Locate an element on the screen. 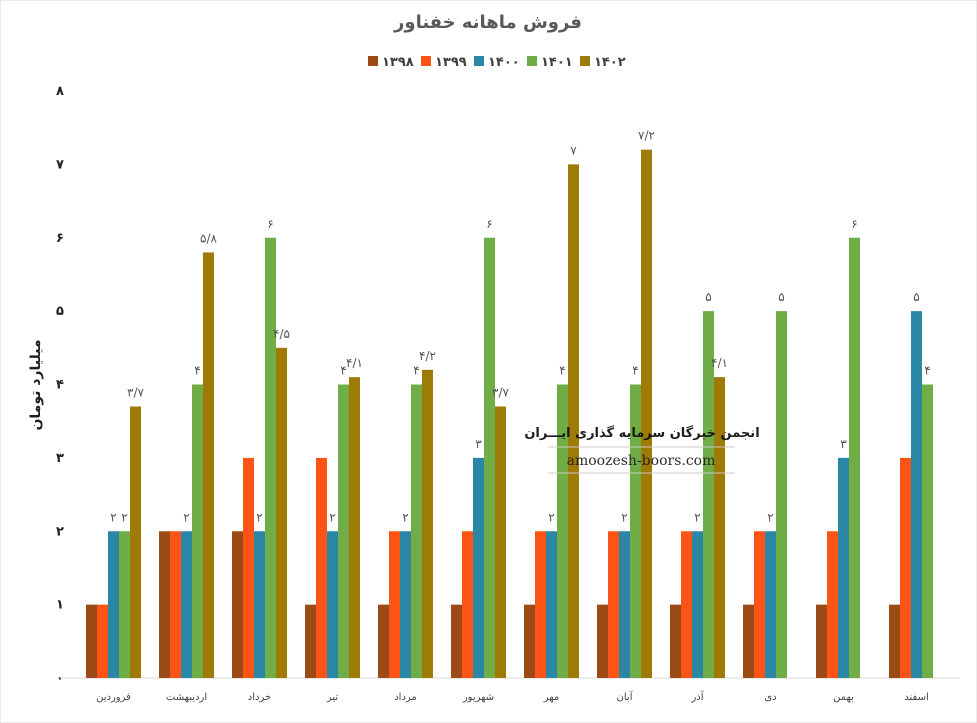 The image size is (977, 723). data-label: ۷/۲ is located at coordinates (646, 136).